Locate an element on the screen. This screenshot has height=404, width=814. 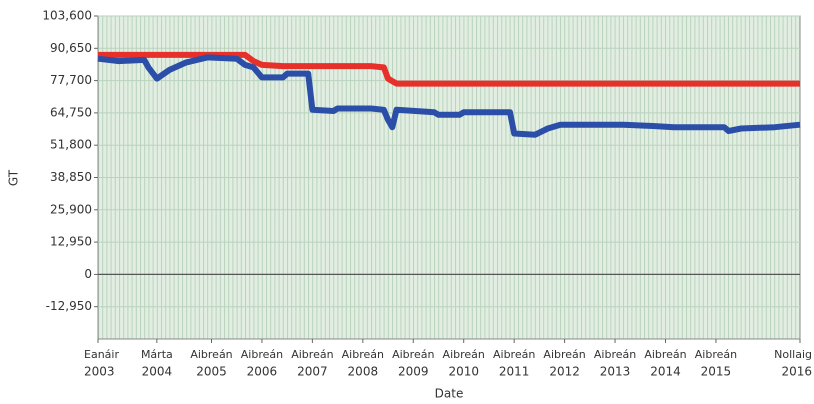
x-axis-title: Date is located at coordinates (449, 394).